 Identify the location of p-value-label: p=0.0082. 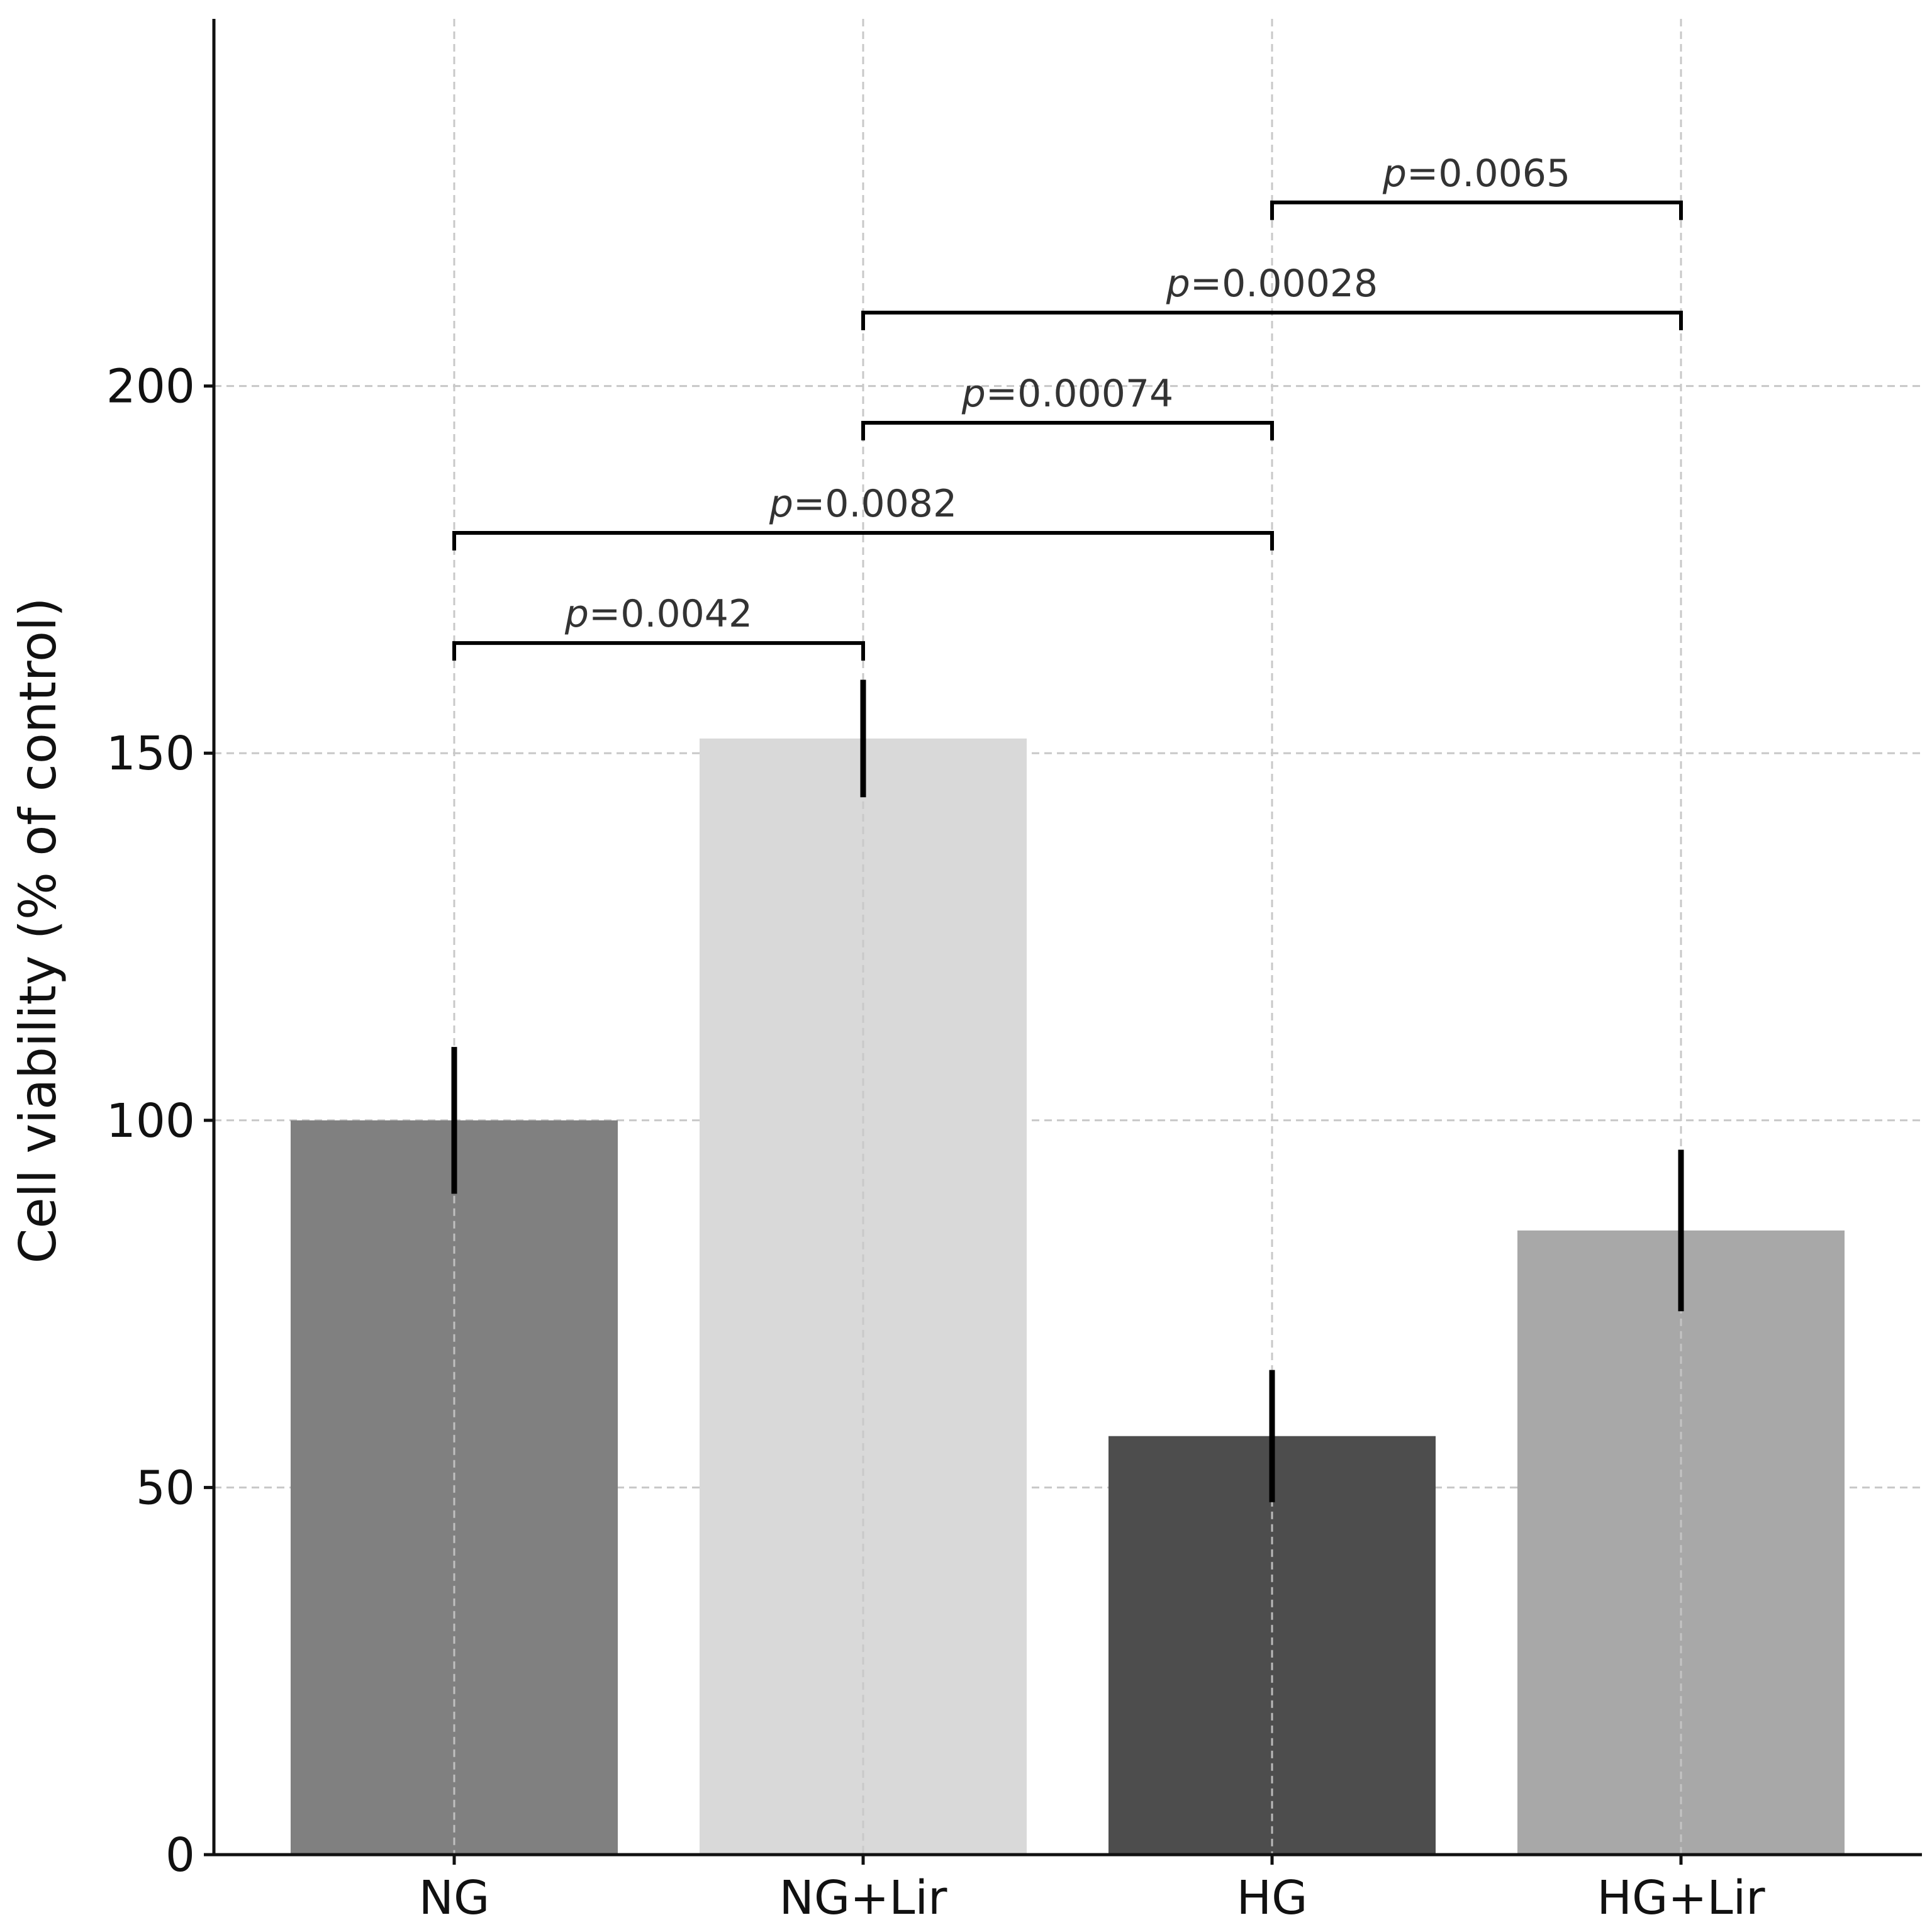
(863, 504).